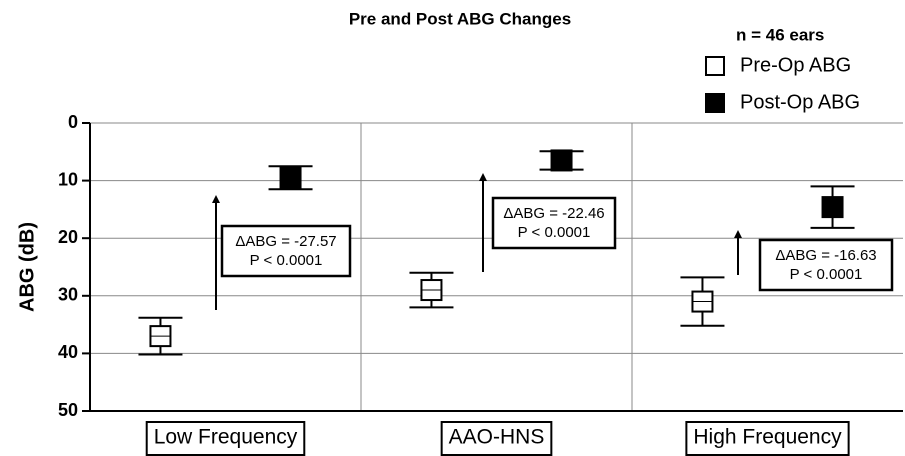 The height and width of the screenshot is (456, 905). I want to click on y-tick-label: 30, so click(68, 295).